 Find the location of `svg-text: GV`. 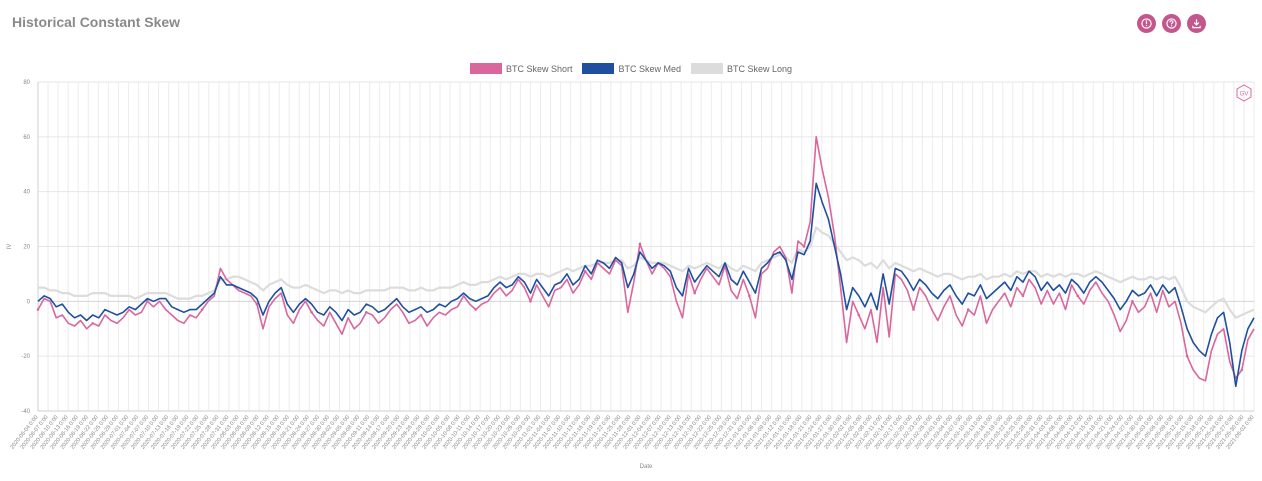

svg-text: GV is located at coordinates (1244, 95).